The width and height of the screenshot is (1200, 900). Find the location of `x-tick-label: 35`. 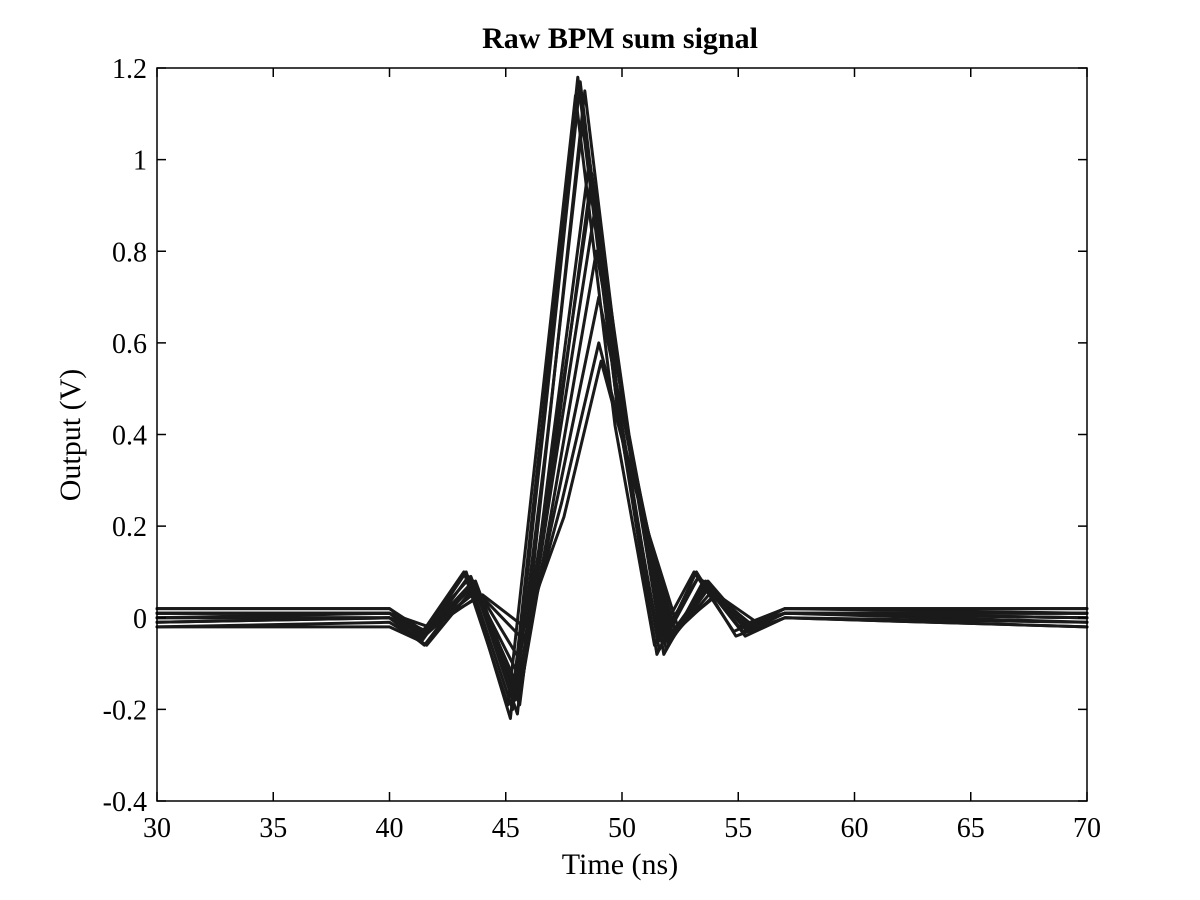

x-tick-label: 35 is located at coordinates (273, 828).